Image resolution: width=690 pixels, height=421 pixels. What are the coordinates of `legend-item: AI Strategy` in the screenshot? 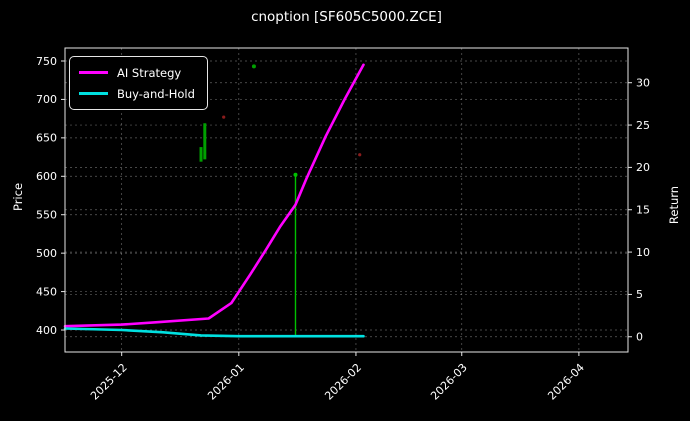 It's located at (137, 72).